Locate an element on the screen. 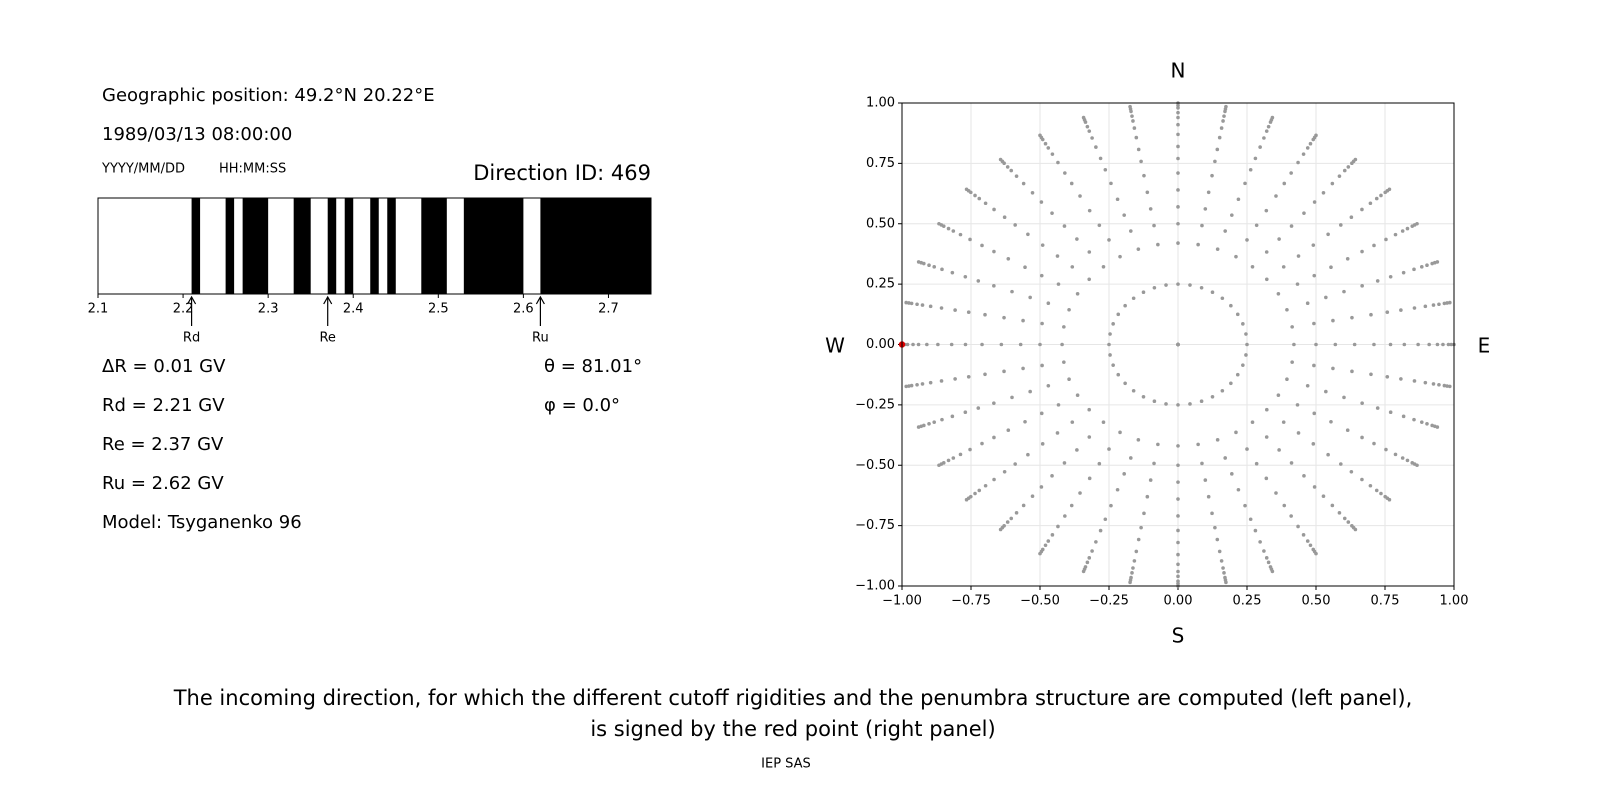 This screenshot has height=800, width=1600. re-value: Re = 2.37 GV is located at coordinates (163, 444).